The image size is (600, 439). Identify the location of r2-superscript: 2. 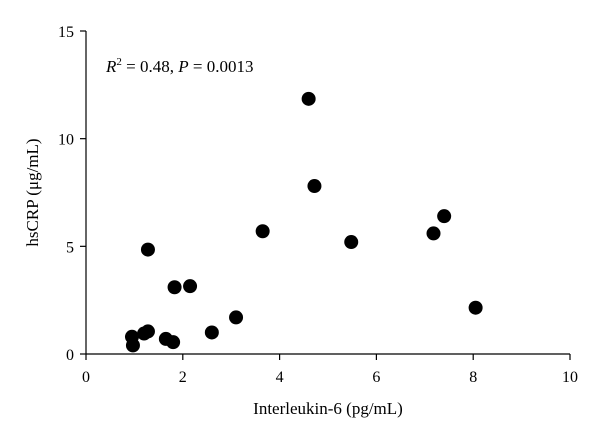
(119, 62).